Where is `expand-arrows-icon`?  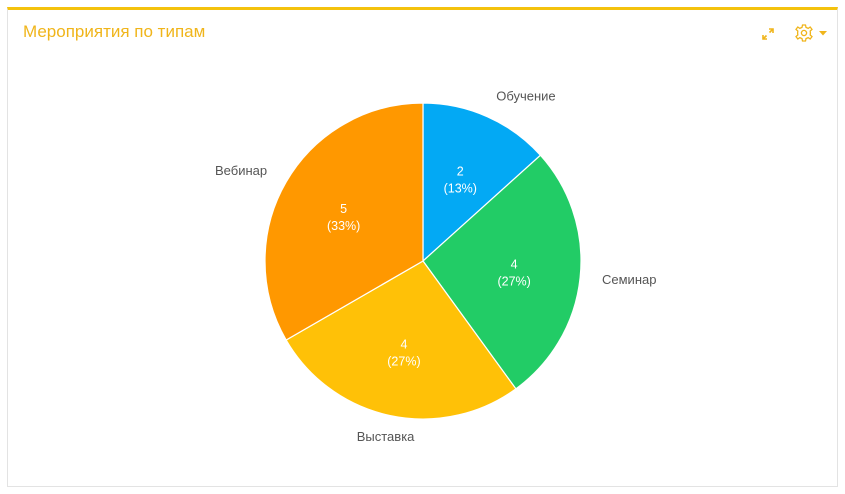 expand-arrows-icon is located at coordinates (768, 34).